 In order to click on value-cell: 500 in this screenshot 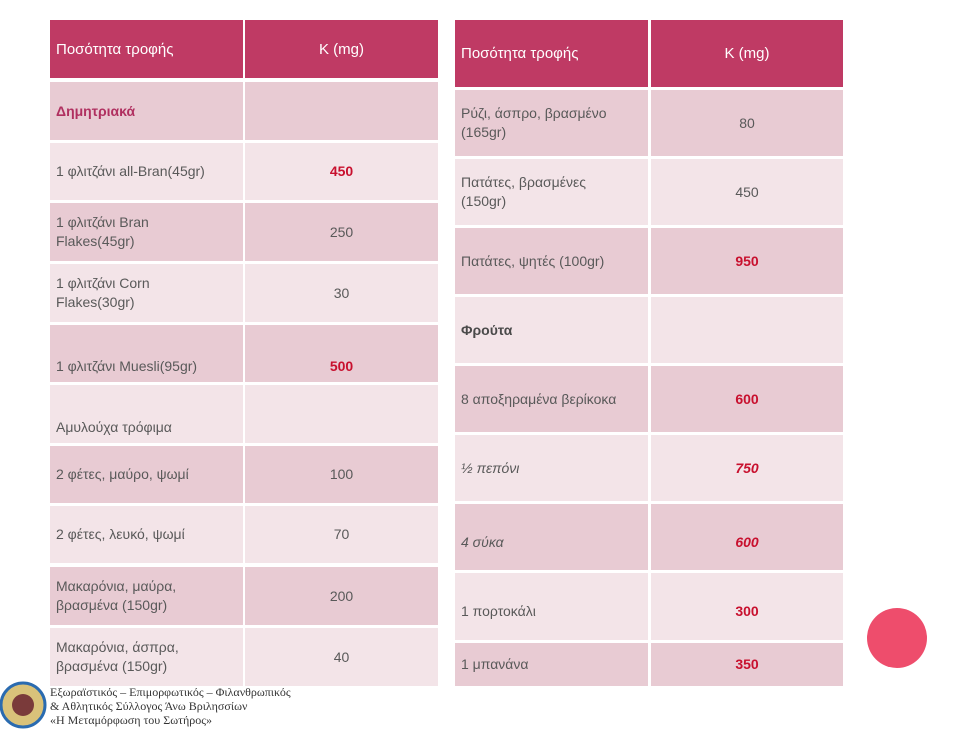, I will do `click(341, 353)`.